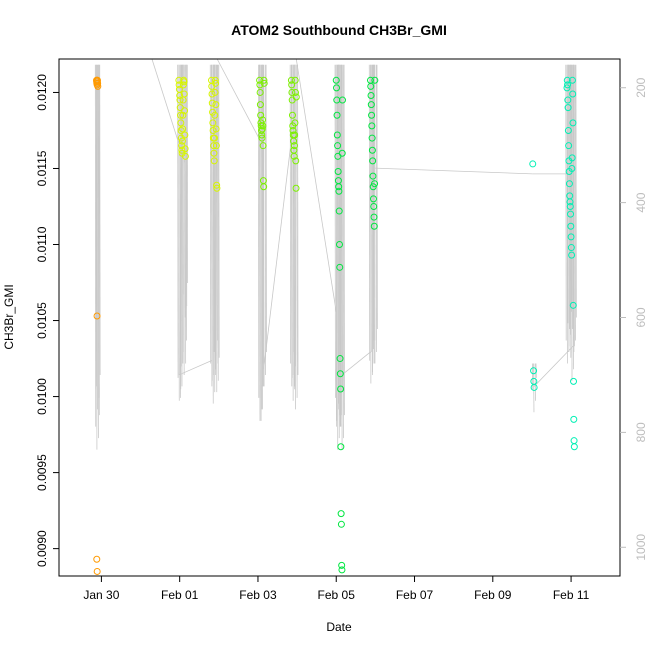 The width and height of the screenshot is (650, 650). What do you see at coordinates (339, 627) in the screenshot?
I see `x-axis-label: Date` at bounding box center [339, 627].